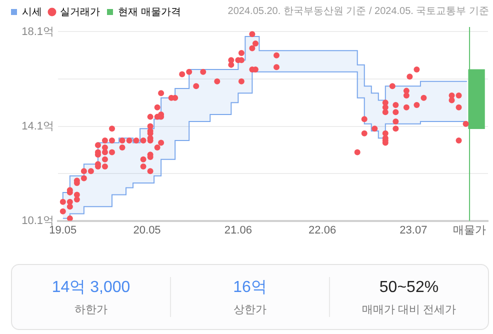 The width and height of the screenshot is (493, 334). I want to click on category-label: 매매가 대비 전세가, so click(409, 310).